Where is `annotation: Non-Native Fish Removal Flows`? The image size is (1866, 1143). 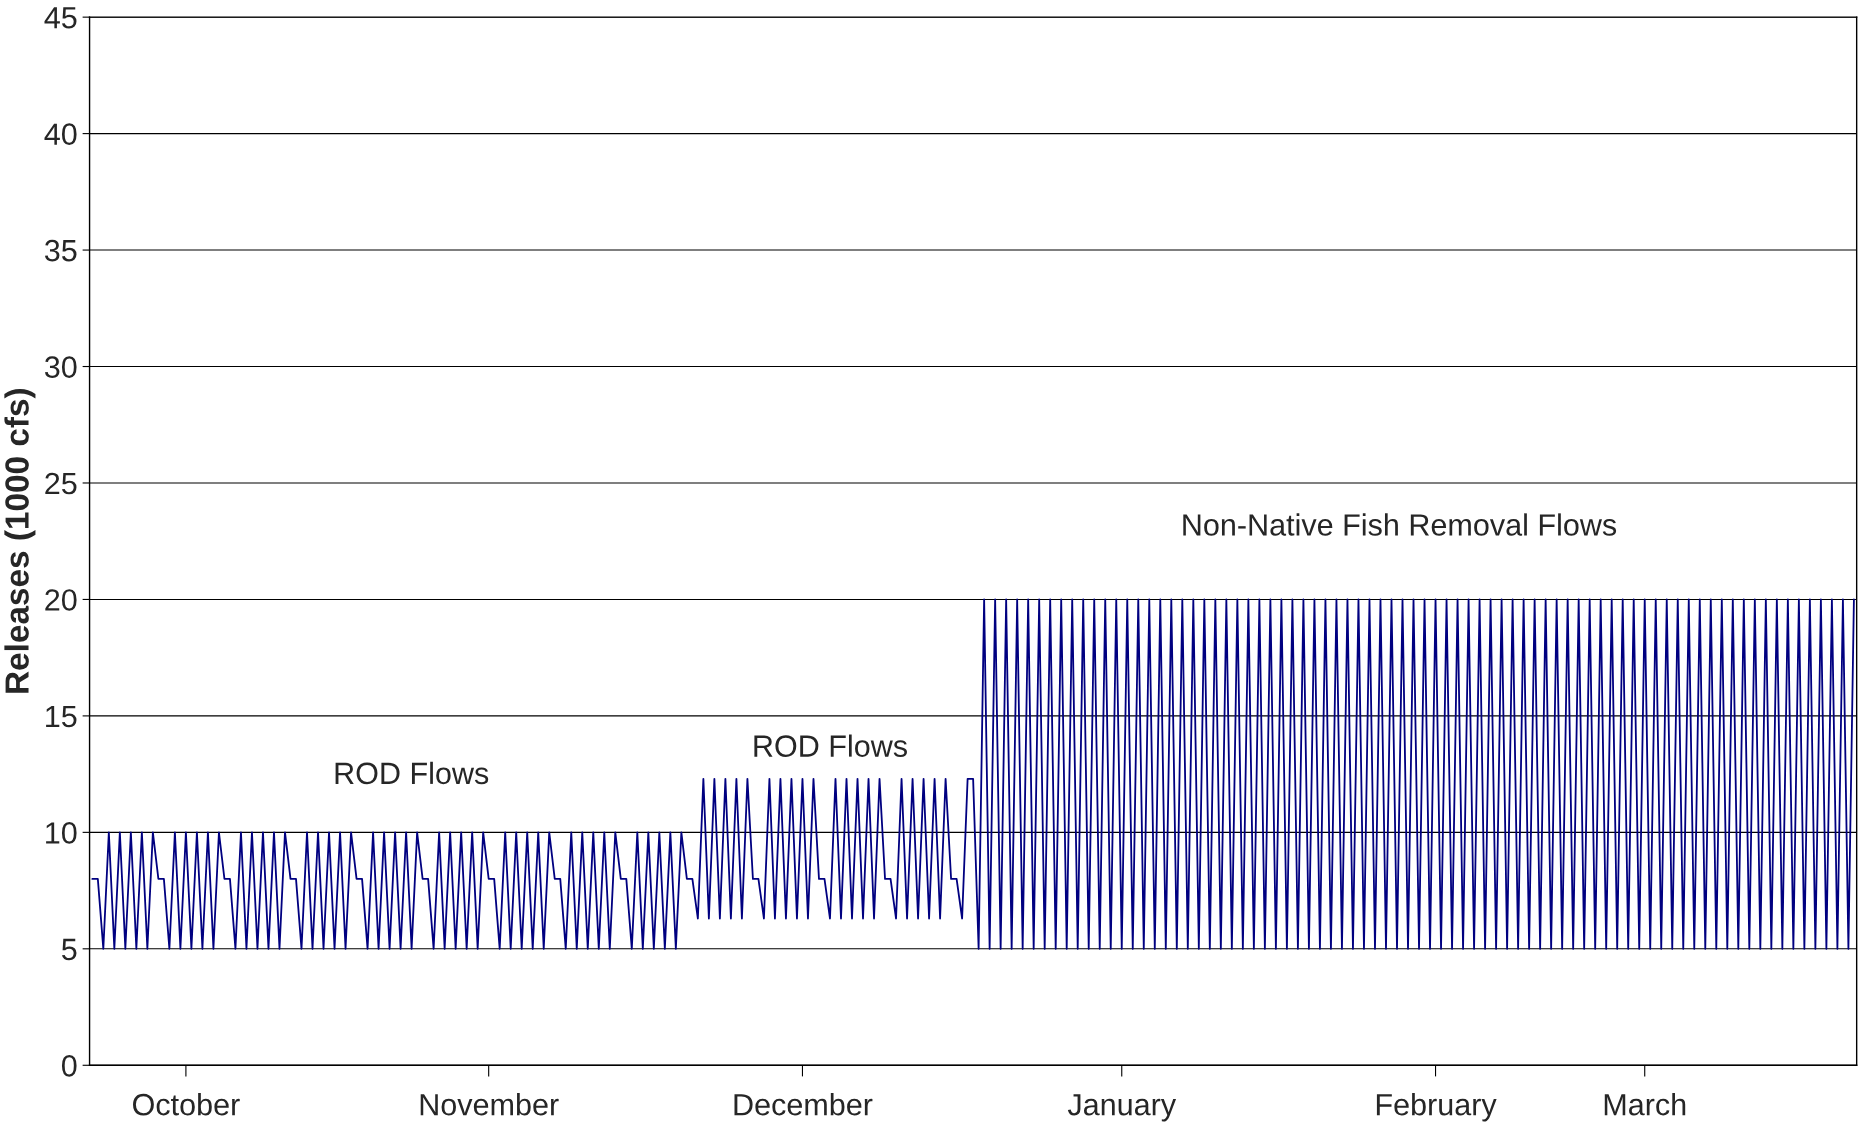
annotation: Non-Native Fish Removal Flows is located at coordinates (1400, 524).